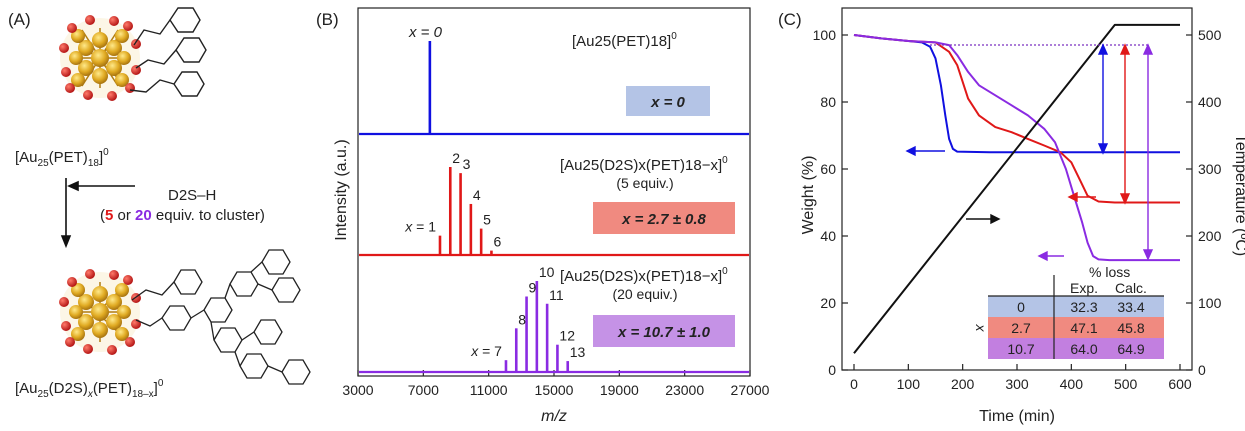  I want to click on x-tick-label: 600, so click(1180, 384).